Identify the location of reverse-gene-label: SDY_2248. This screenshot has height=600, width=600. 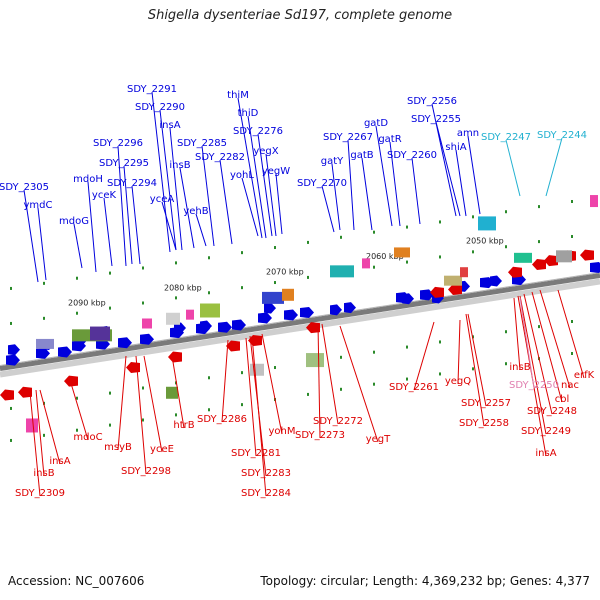
(550, 355).